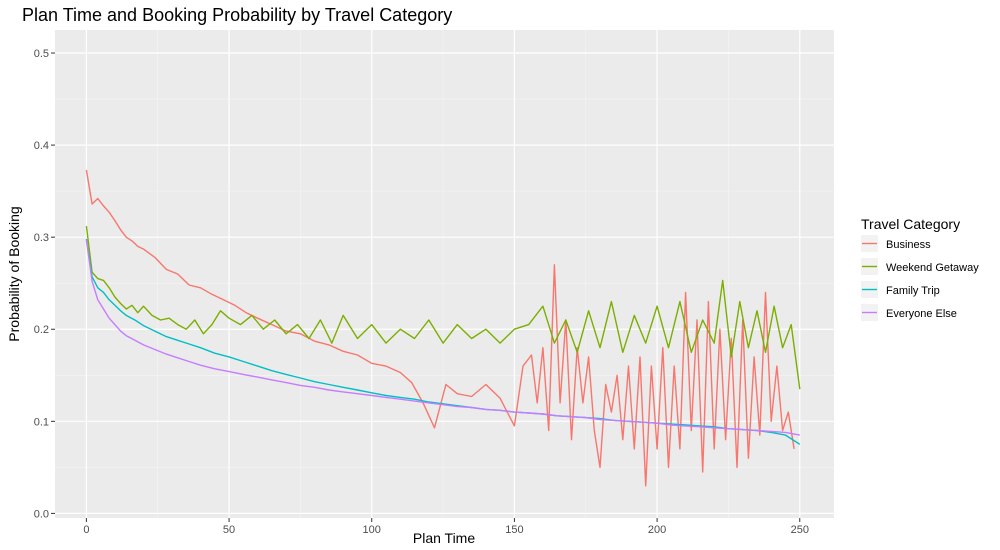 The height and width of the screenshot is (550, 1000). I want to click on legend-title: Travel Category, so click(910, 224).